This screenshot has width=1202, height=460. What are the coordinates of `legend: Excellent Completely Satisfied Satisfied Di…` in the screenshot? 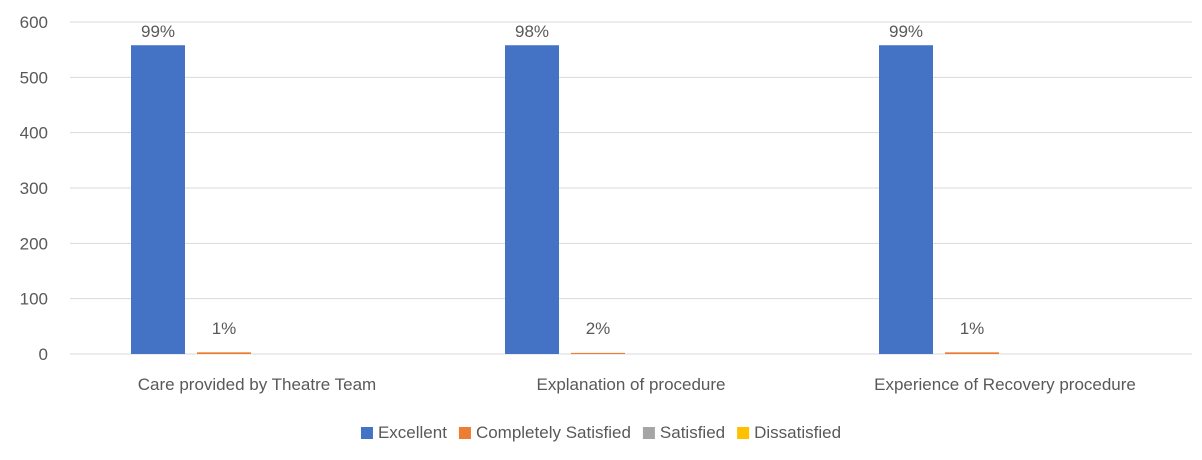 It's located at (600, 432).